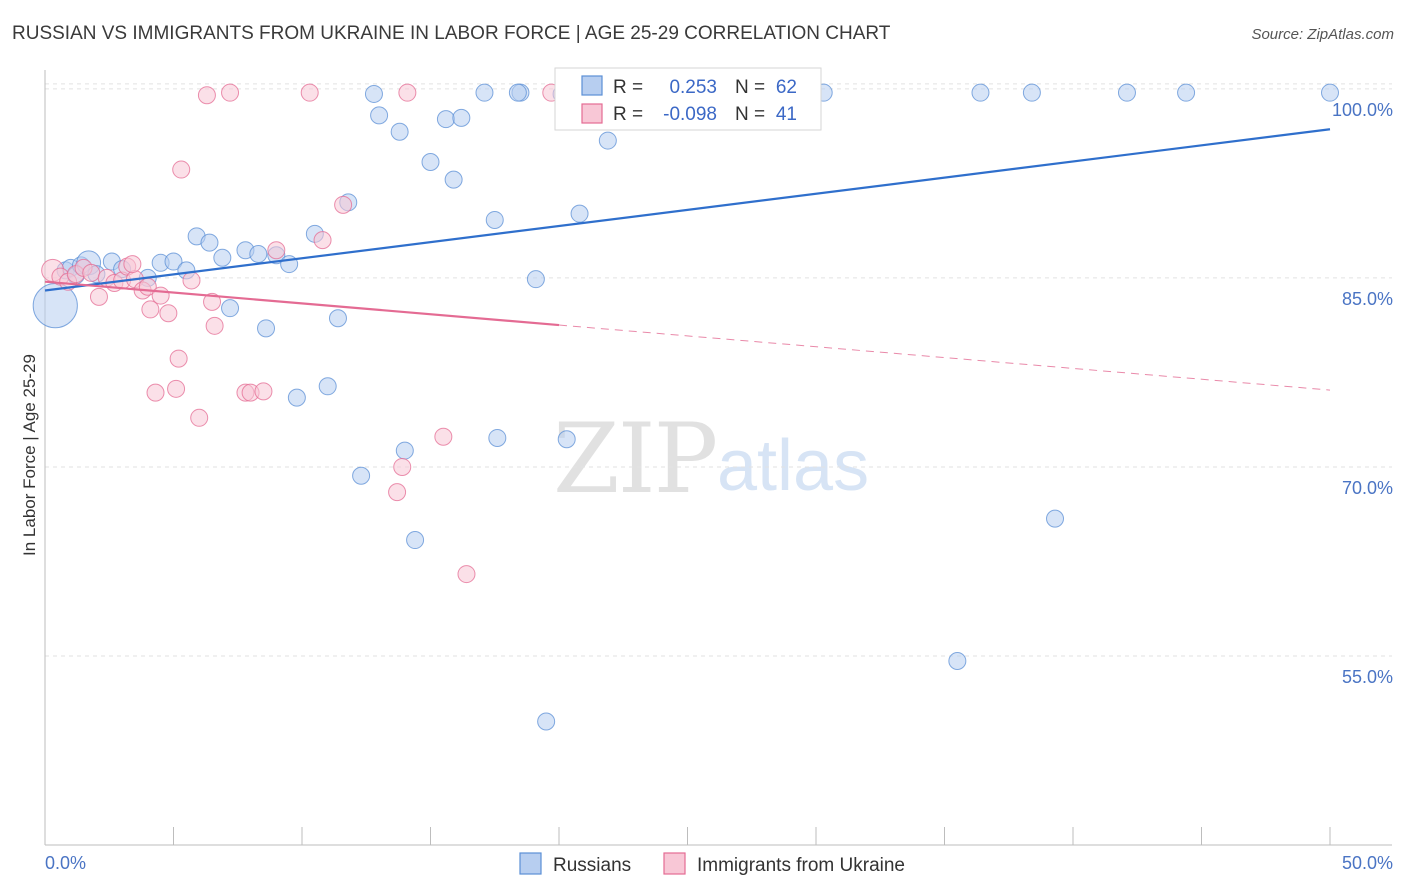 The width and height of the screenshot is (1406, 892). What do you see at coordinates (634, 459) in the screenshot?
I see `watermark-zip: ZIP` at bounding box center [634, 459].